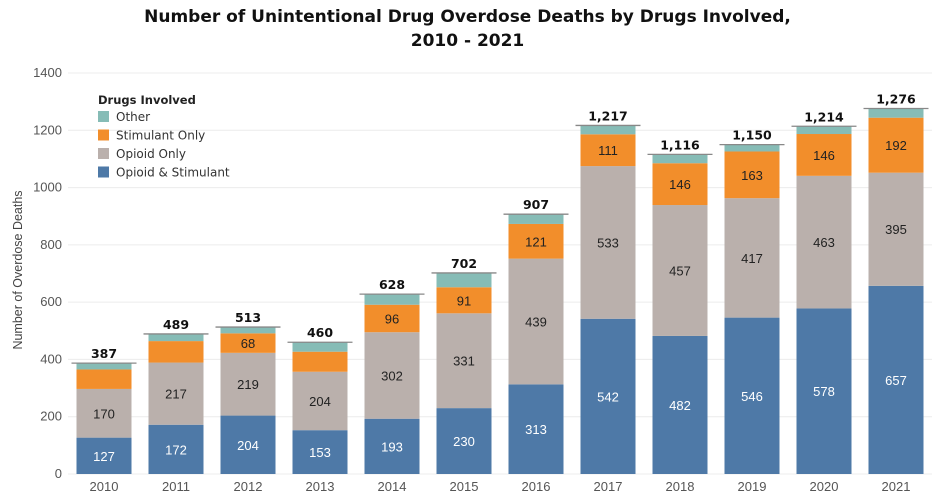 Image resolution: width=935 pixels, height=494 pixels. Describe the element at coordinates (536, 204) in the screenshot. I see `total-label: 907` at that location.